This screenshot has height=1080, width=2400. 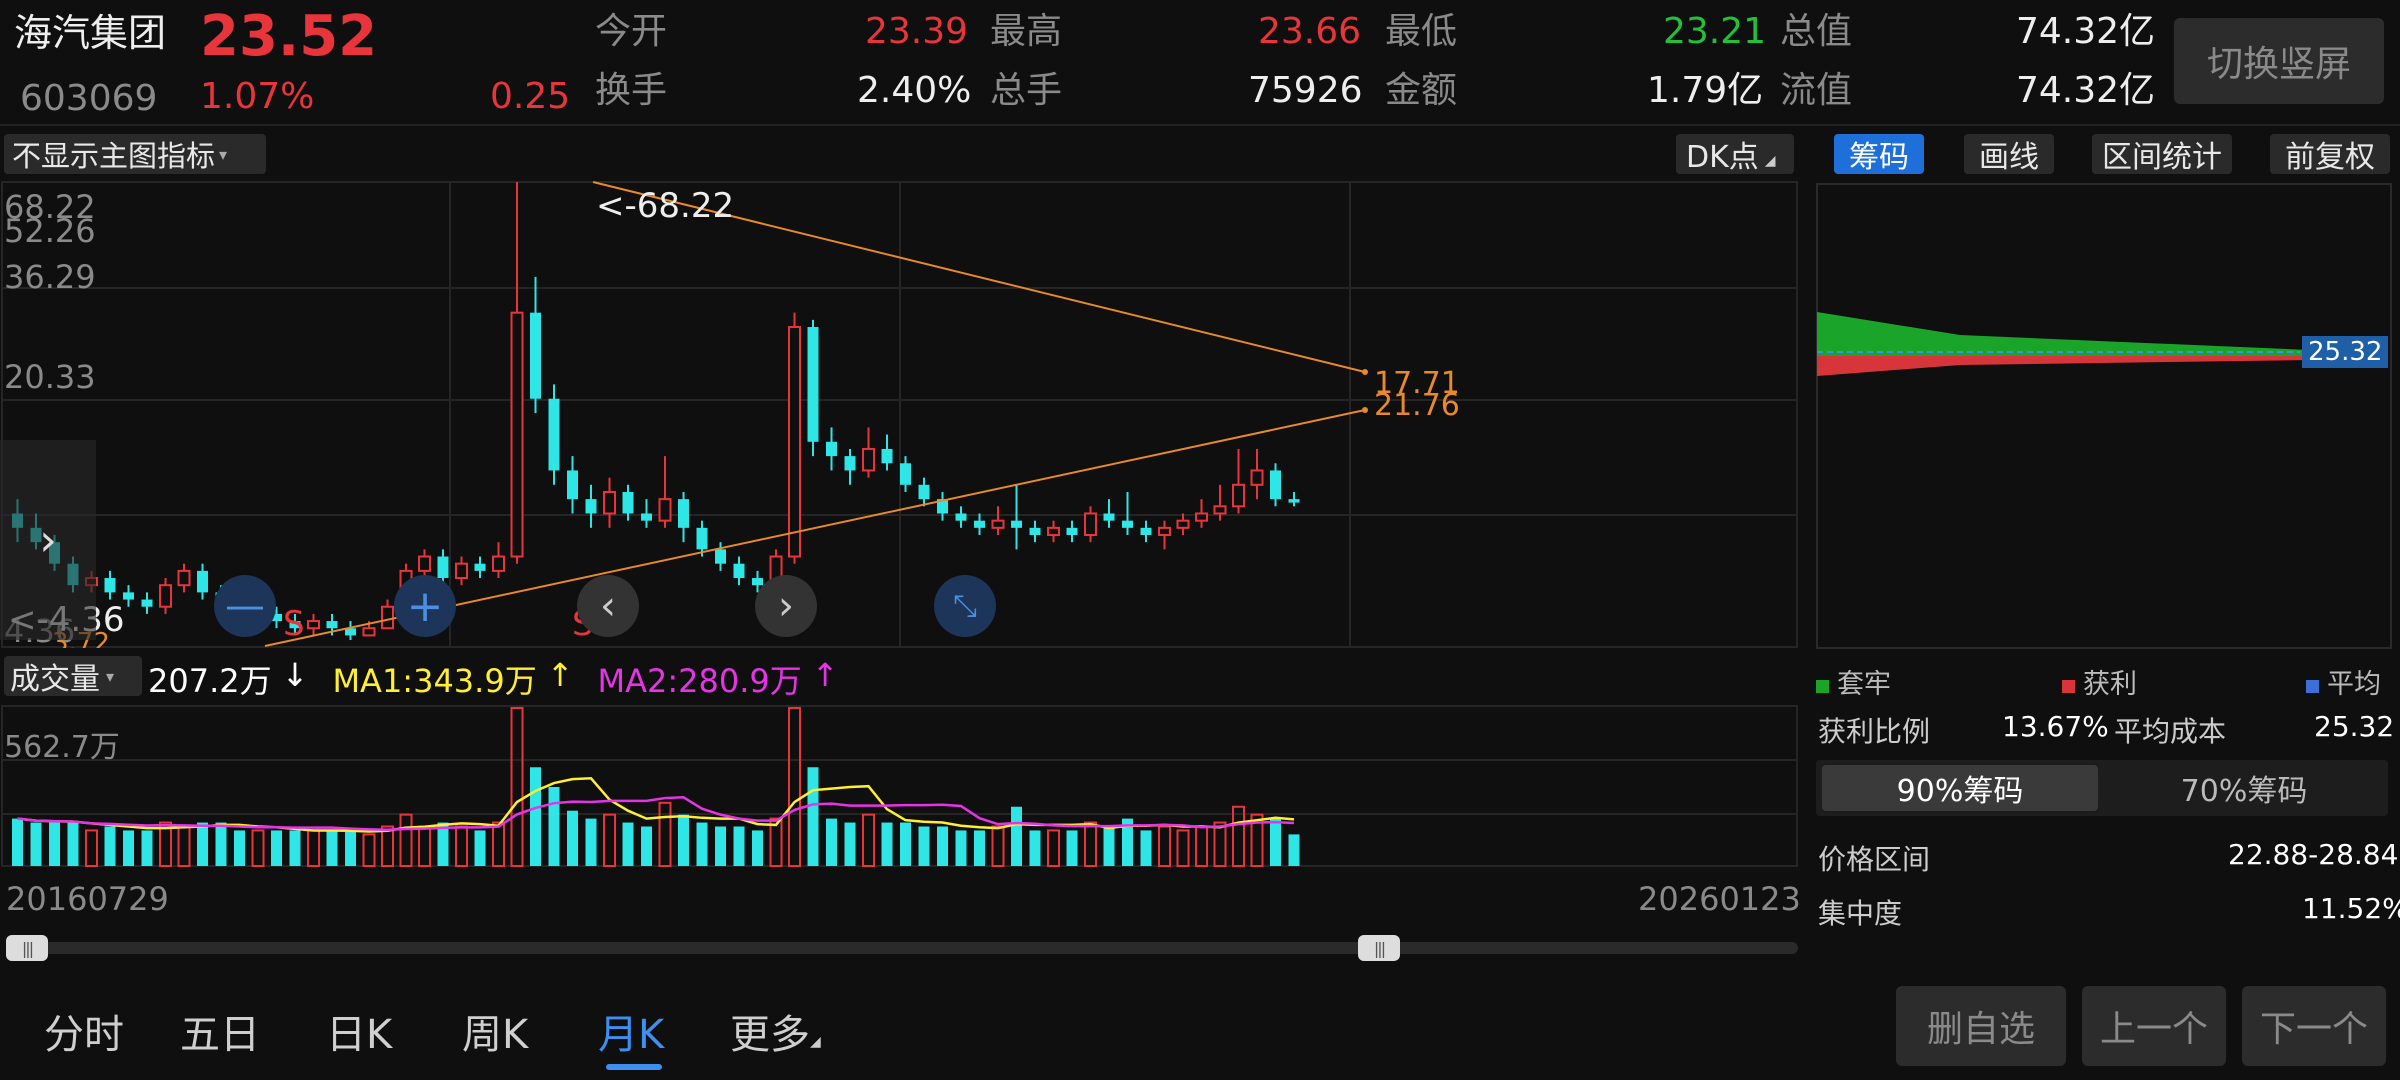 I want to click on tool-chips: 筹码, so click(x=1879, y=154).